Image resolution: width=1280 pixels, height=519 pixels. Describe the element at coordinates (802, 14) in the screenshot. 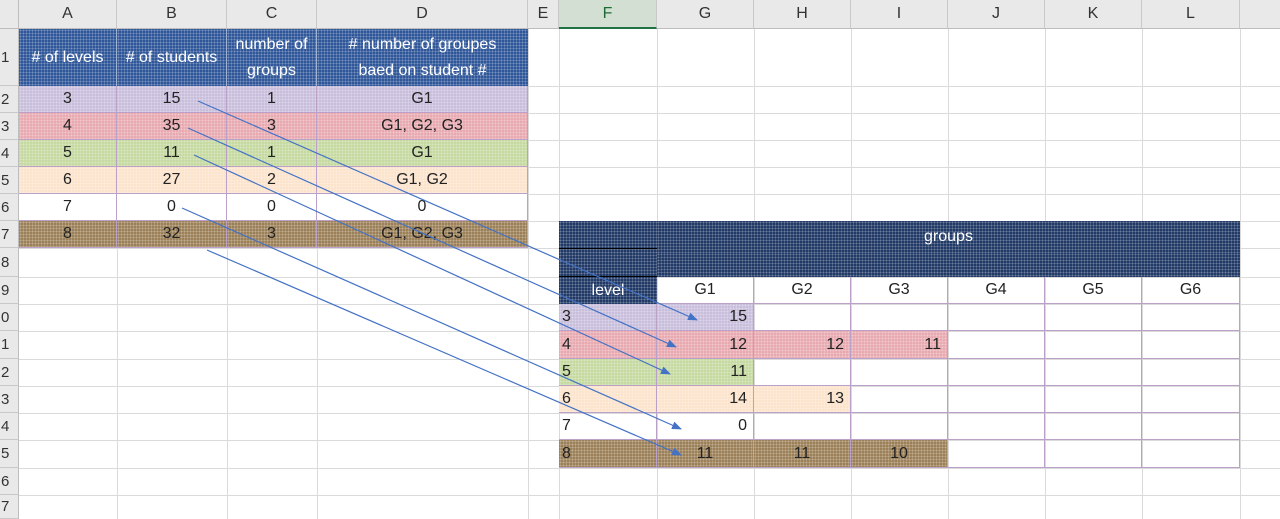

I see `column-header-h: H` at that location.